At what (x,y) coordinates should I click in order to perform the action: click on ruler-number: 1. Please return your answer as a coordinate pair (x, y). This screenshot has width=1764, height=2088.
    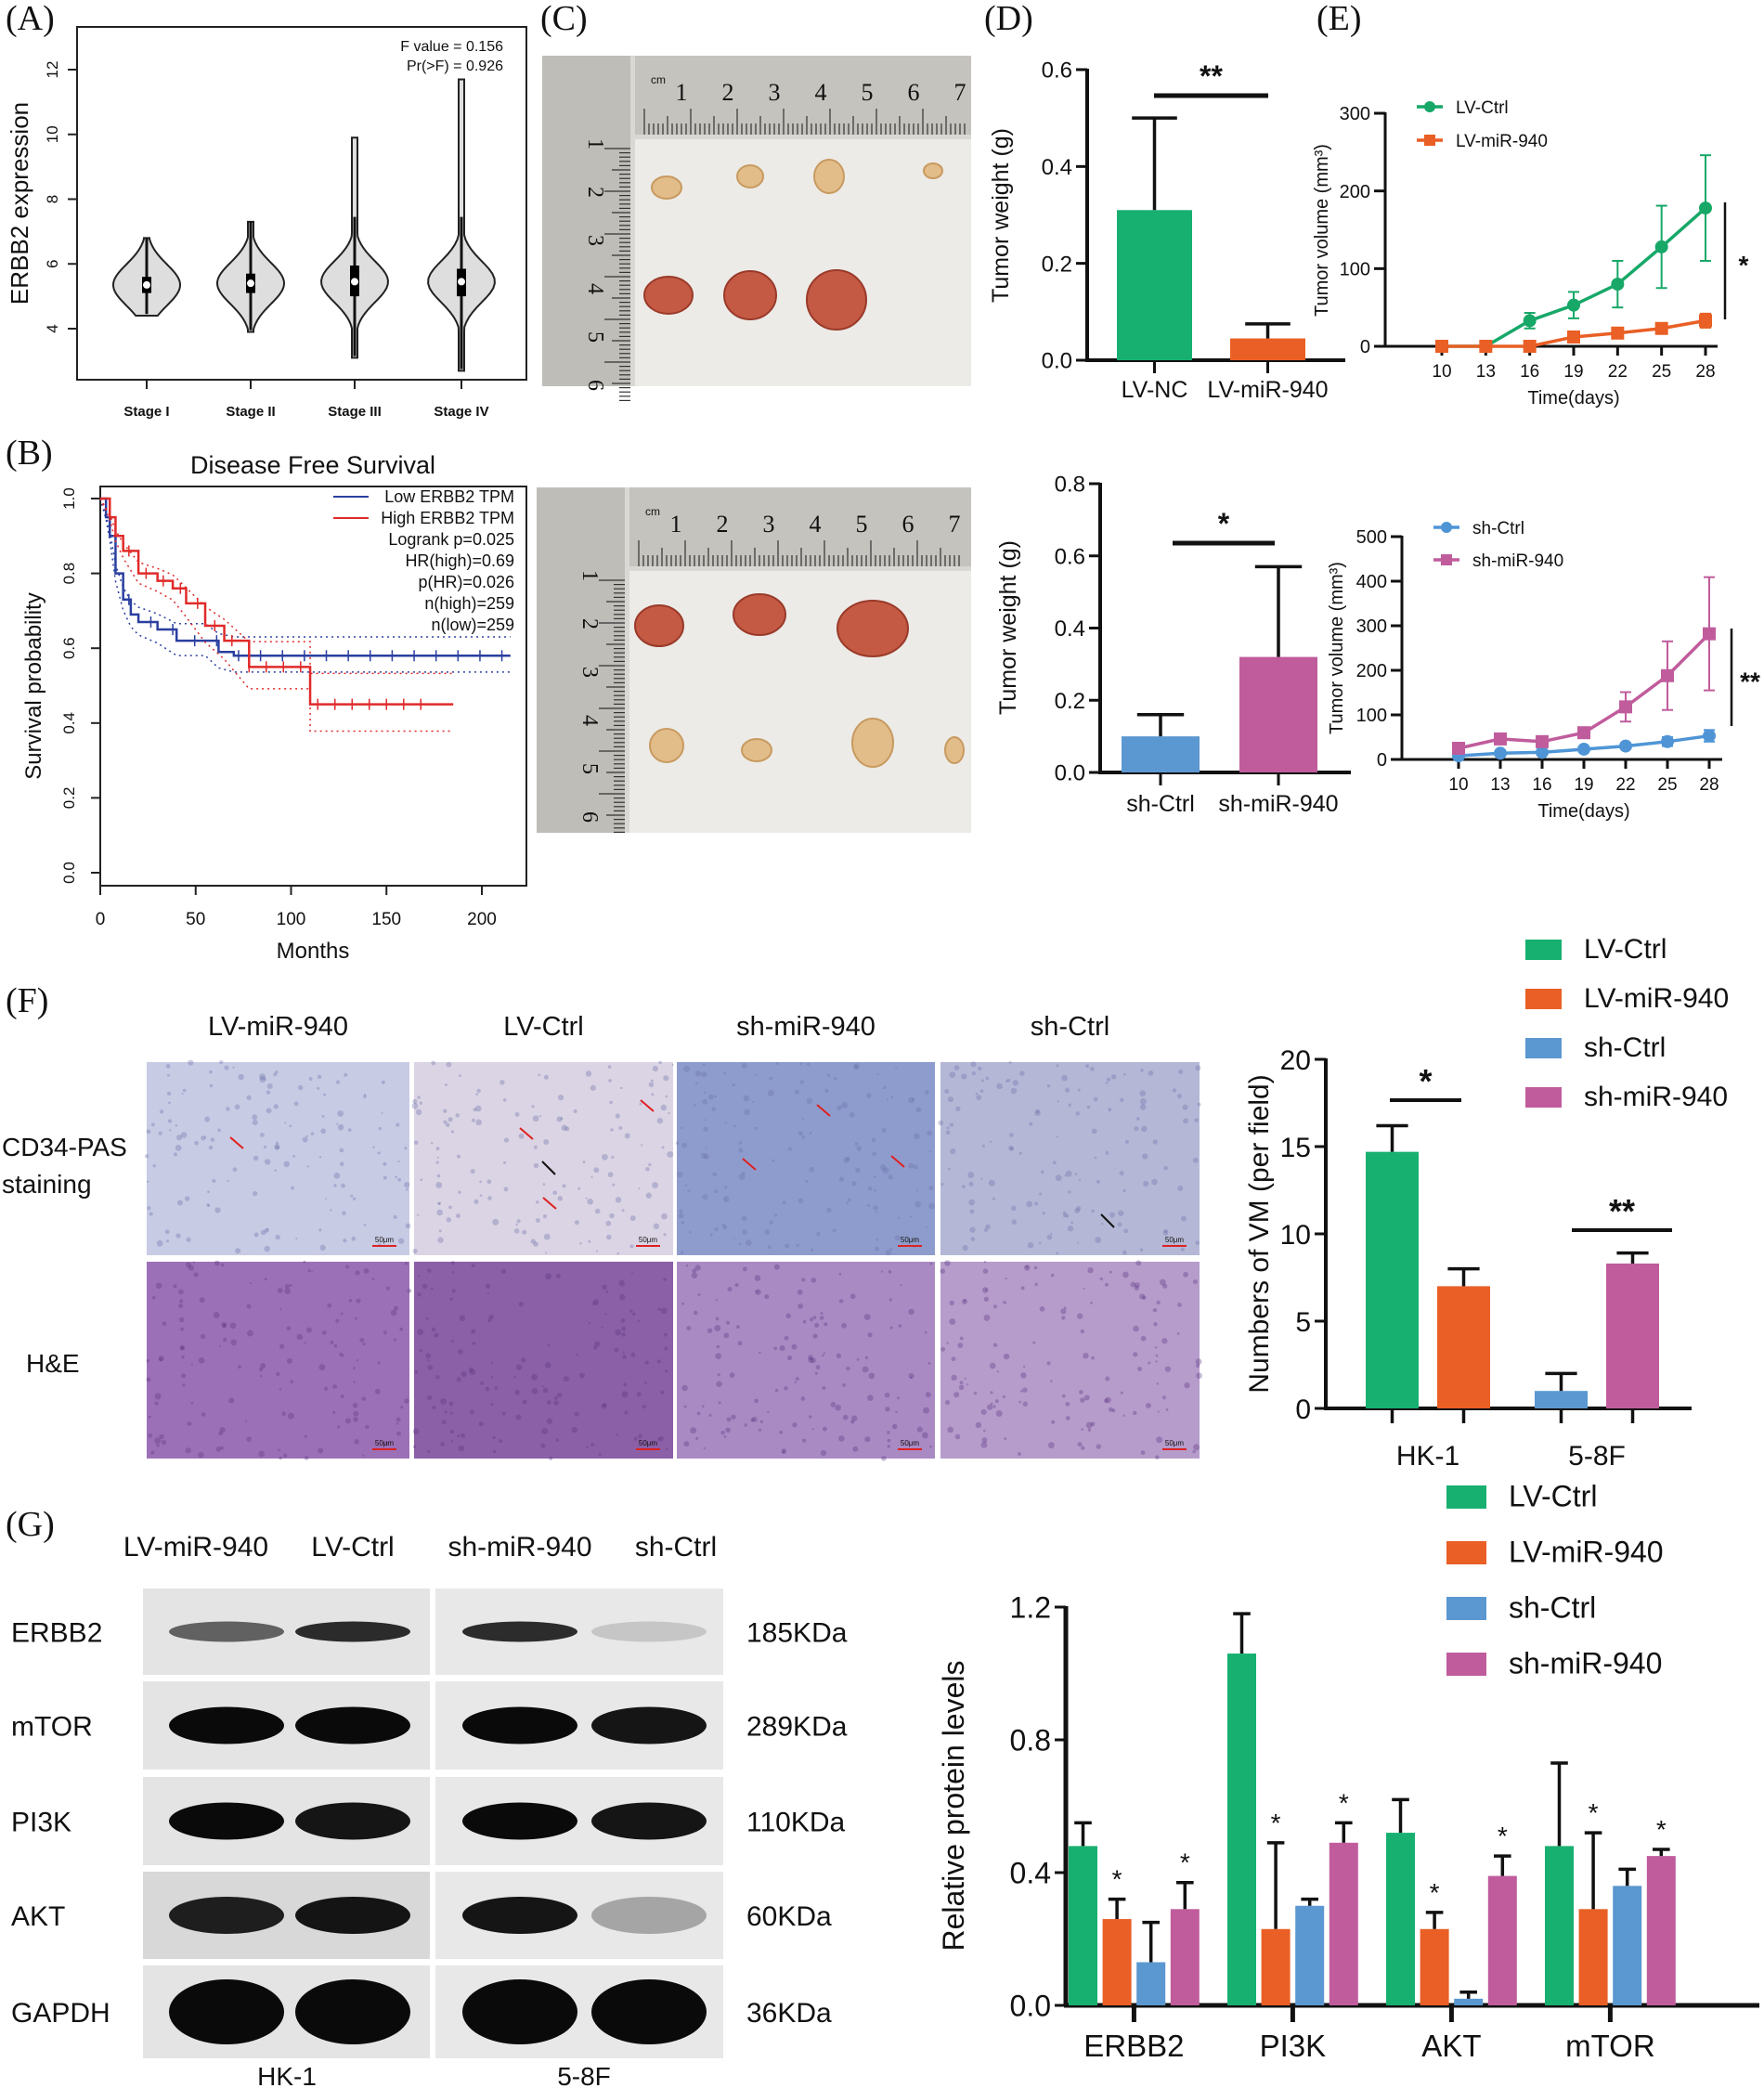
    Looking at the image, I should click on (682, 92).